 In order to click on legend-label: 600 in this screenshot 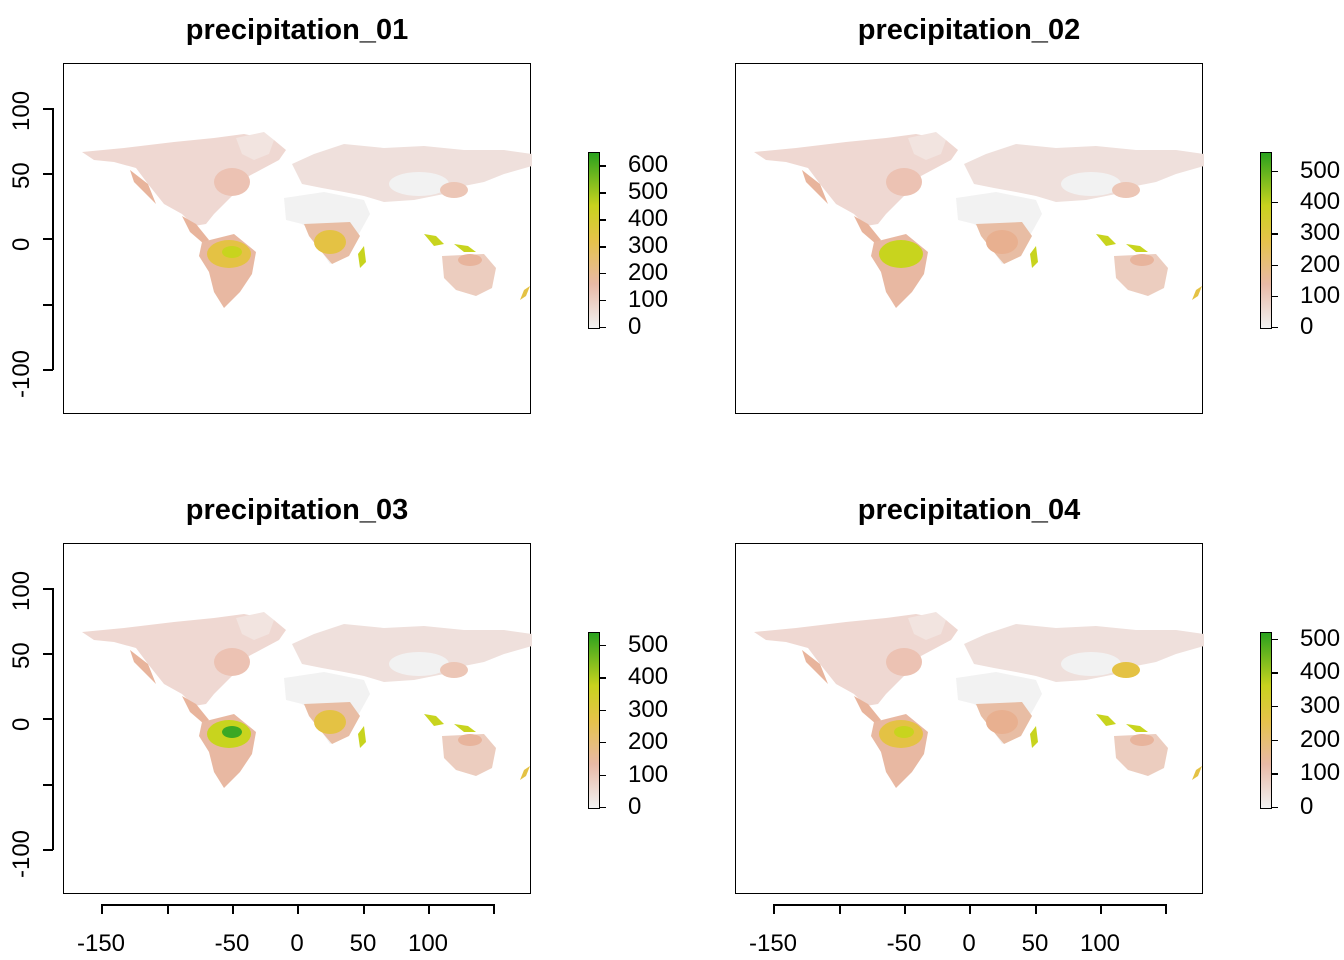, I will do `click(648, 165)`.